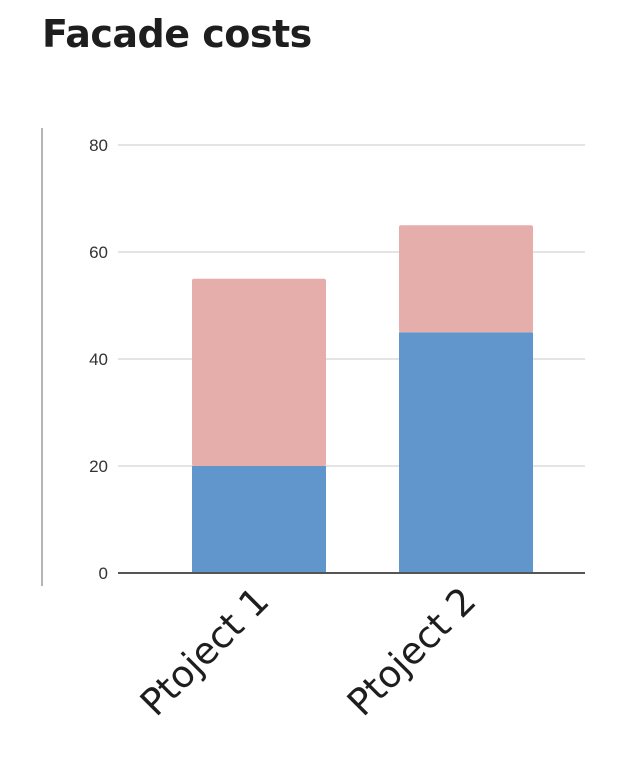 The image size is (636, 764). What do you see at coordinates (42, 357) in the screenshot?
I see `left-border-line` at bounding box center [42, 357].